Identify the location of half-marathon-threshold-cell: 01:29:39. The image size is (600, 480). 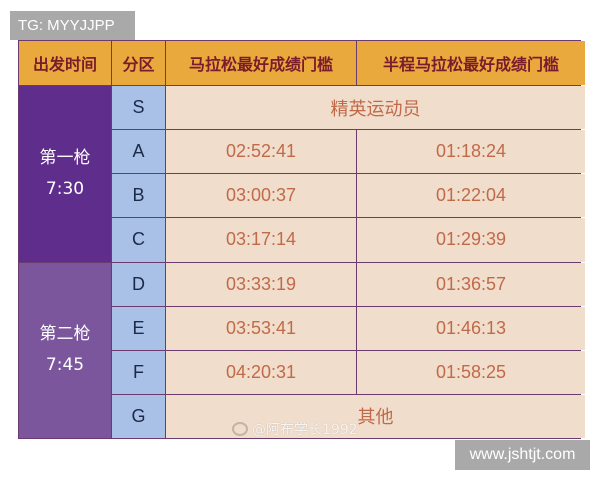
(471, 240).